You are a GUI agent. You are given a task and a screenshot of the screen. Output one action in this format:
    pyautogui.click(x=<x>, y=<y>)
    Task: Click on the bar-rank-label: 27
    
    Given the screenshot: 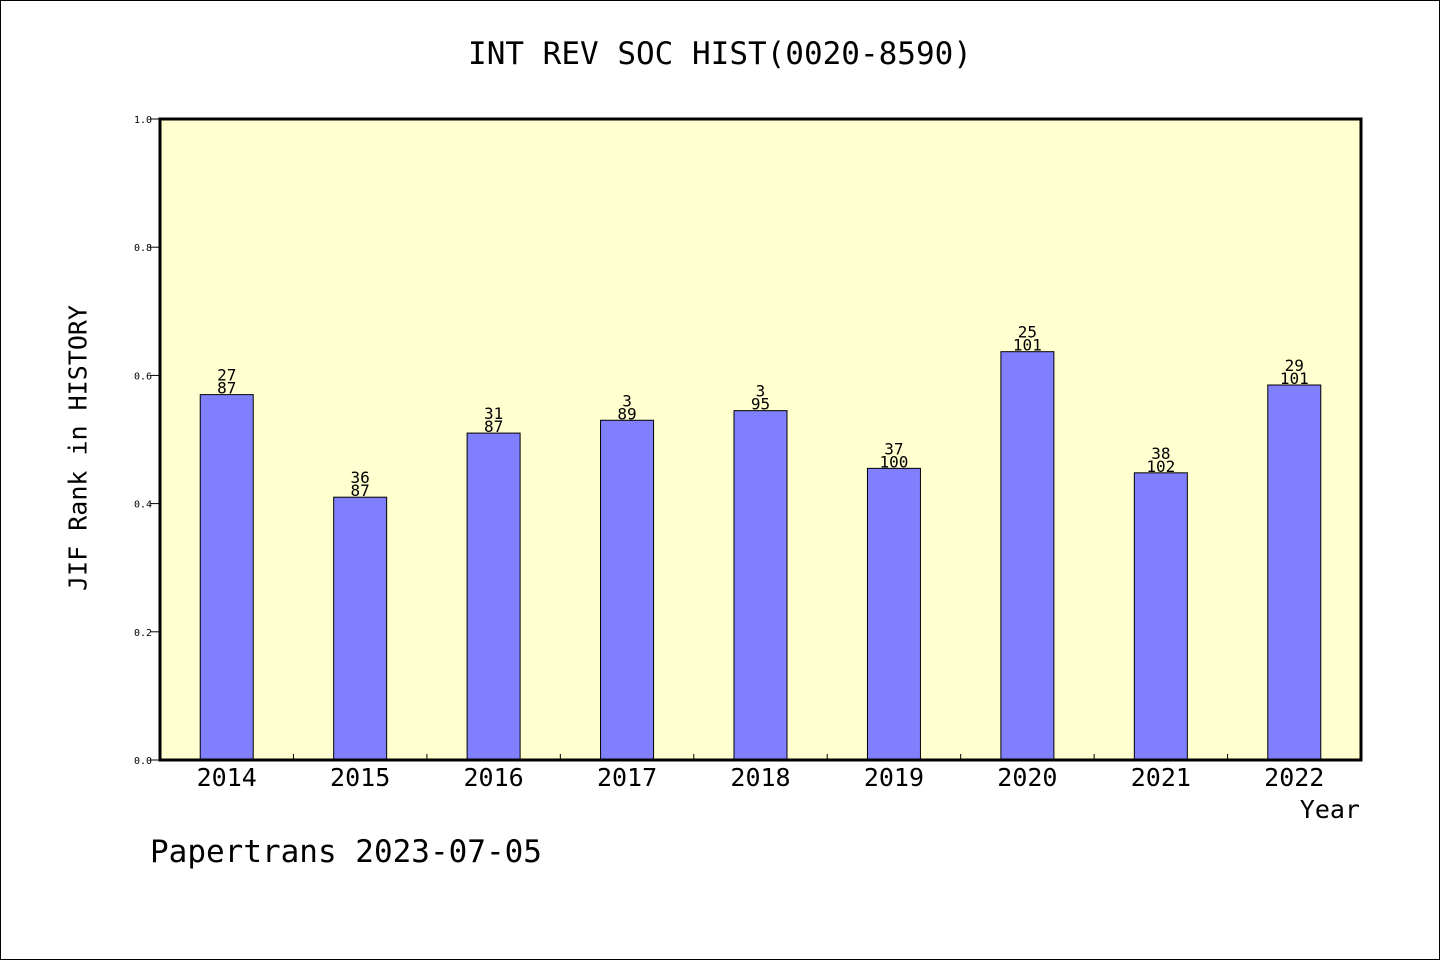 What is the action you would take?
    pyautogui.click(x=226, y=375)
    